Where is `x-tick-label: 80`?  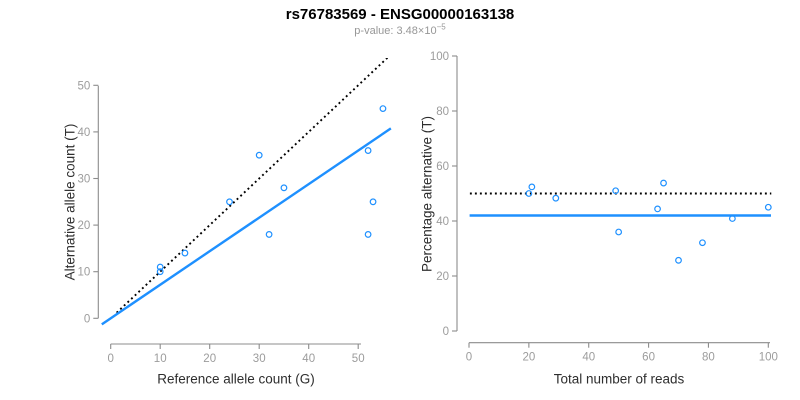
x-tick-label: 80 is located at coordinates (708, 358).